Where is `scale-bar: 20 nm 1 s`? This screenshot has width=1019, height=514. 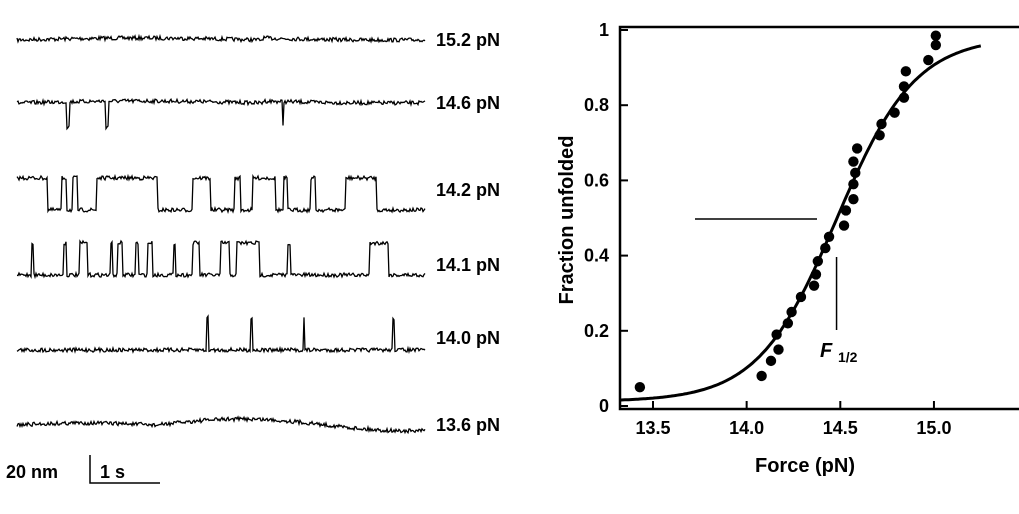 scale-bar: 20 nm 1 s is located at coordinates (83, 469).